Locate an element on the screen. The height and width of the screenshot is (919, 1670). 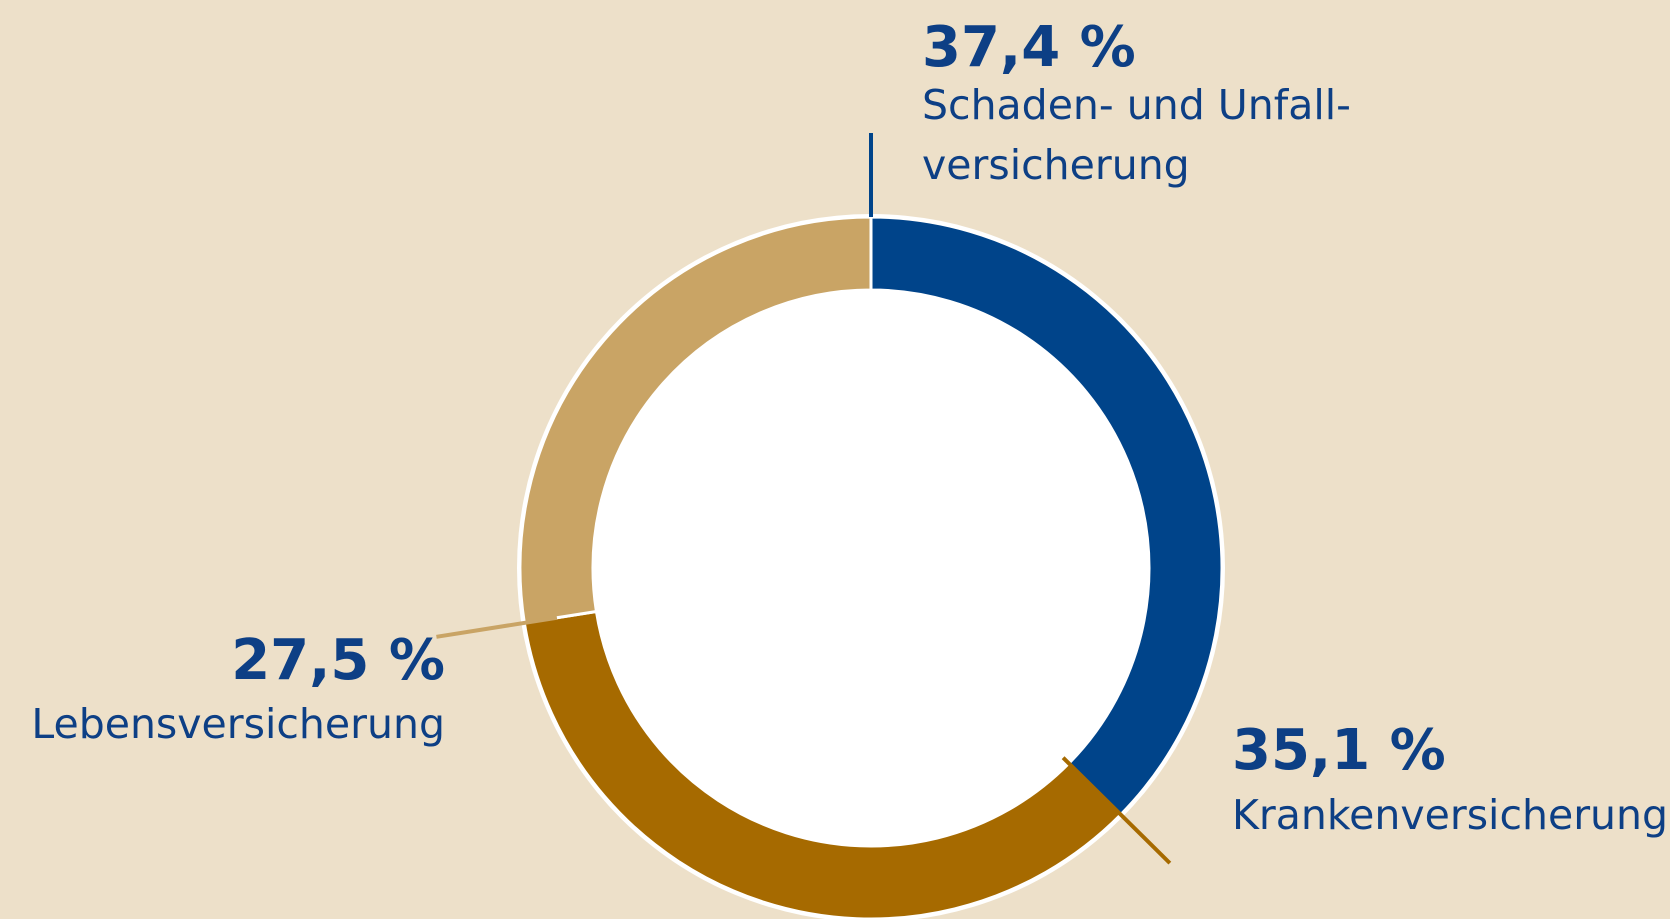
category-label: Krankenversicherung is located at coordinates (1450, 815).